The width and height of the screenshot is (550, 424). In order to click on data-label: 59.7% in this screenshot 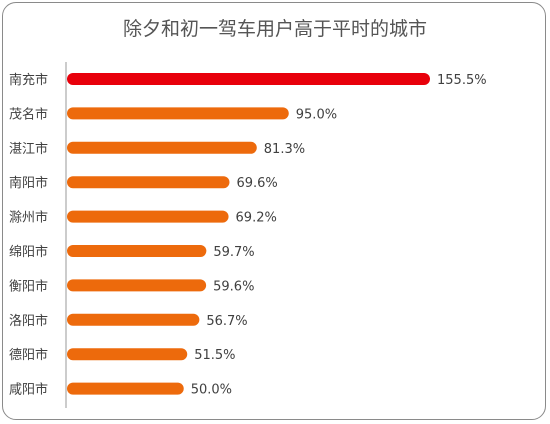, I will do `click(233, 252)`.